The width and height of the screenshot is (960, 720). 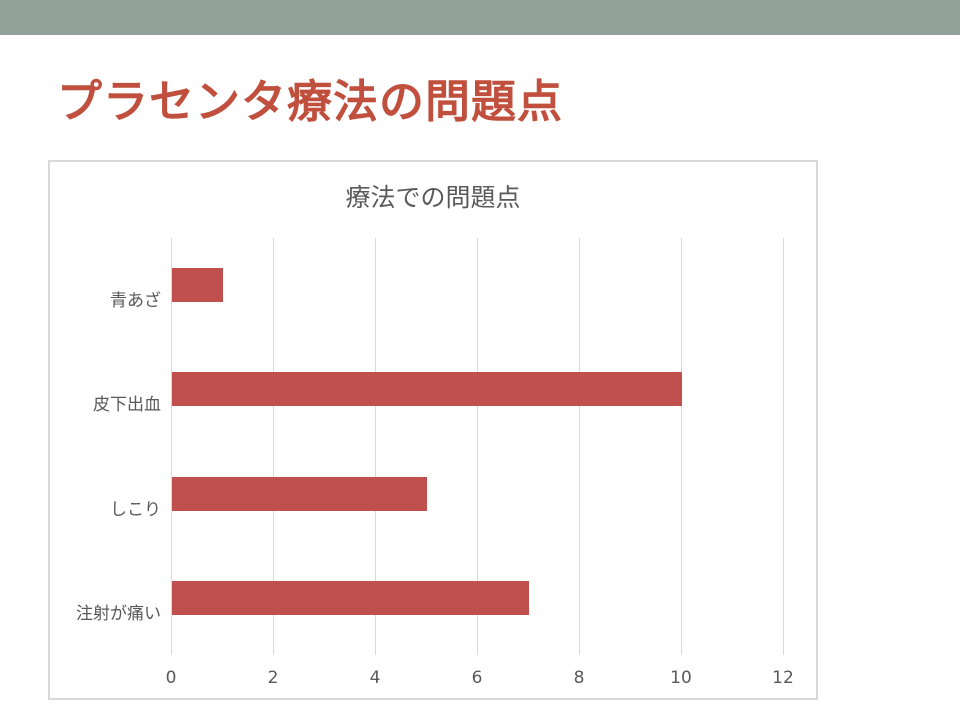 What do you see at coordinates (681, 678) in the screenshot?
I see `tick-label: 10` at bounding box center [681, 678].